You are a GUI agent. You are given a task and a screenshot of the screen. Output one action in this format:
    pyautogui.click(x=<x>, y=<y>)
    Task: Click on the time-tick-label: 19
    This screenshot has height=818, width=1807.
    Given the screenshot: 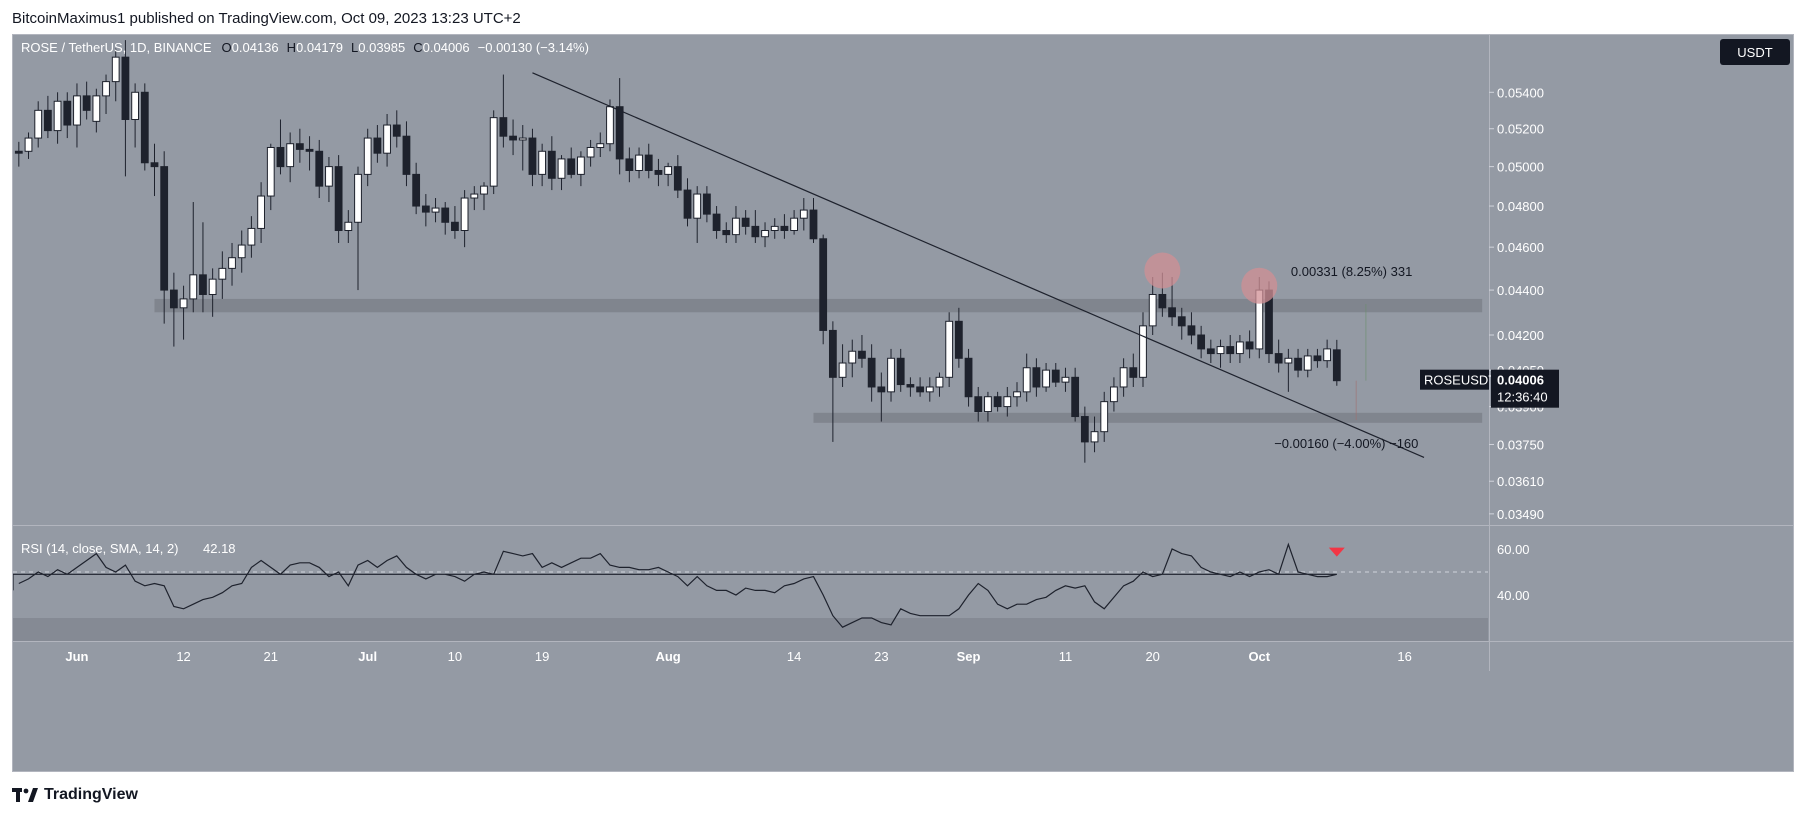 What is the action you would take?
    pyautogui.click(x=542, y=656)
    